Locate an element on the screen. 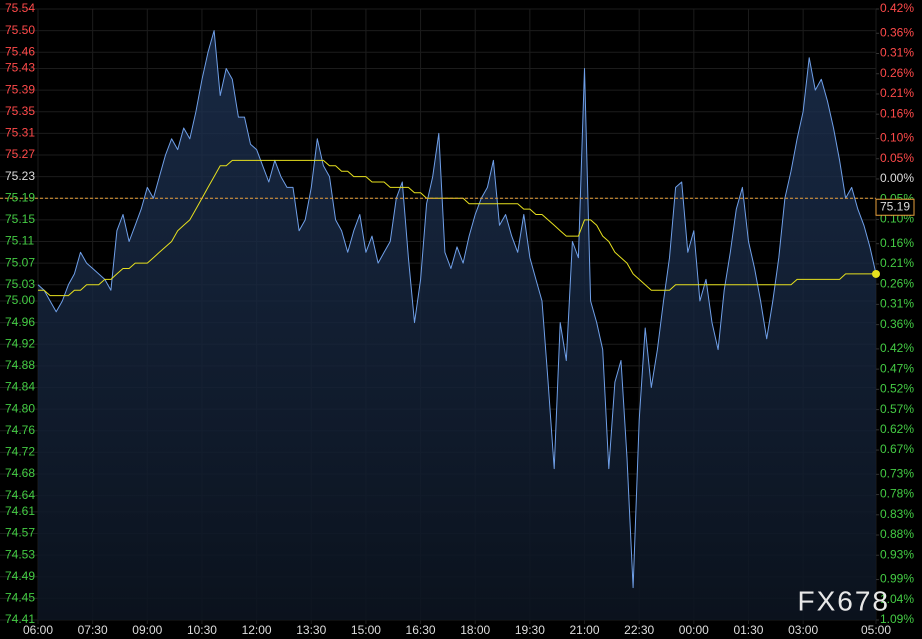 This screenshot has width=922, height=639. y2-tick-label: 0.67% is located at coordinates (897, 449).